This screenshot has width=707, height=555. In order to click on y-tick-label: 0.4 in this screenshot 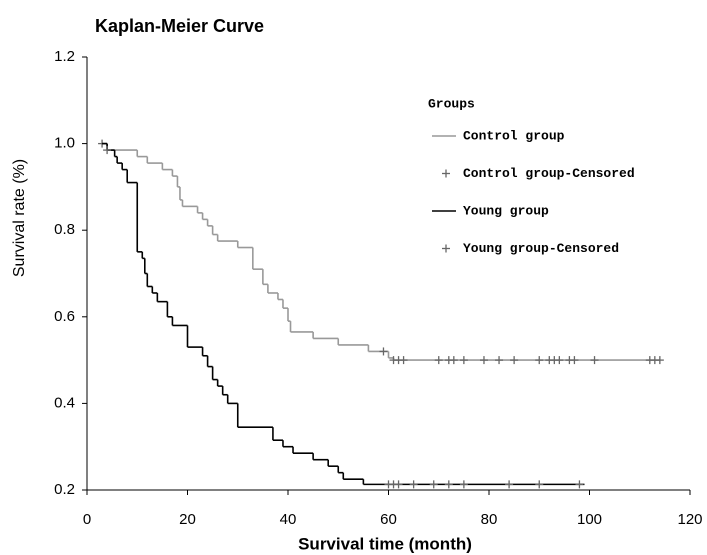, I will do `click(64, 402)`.